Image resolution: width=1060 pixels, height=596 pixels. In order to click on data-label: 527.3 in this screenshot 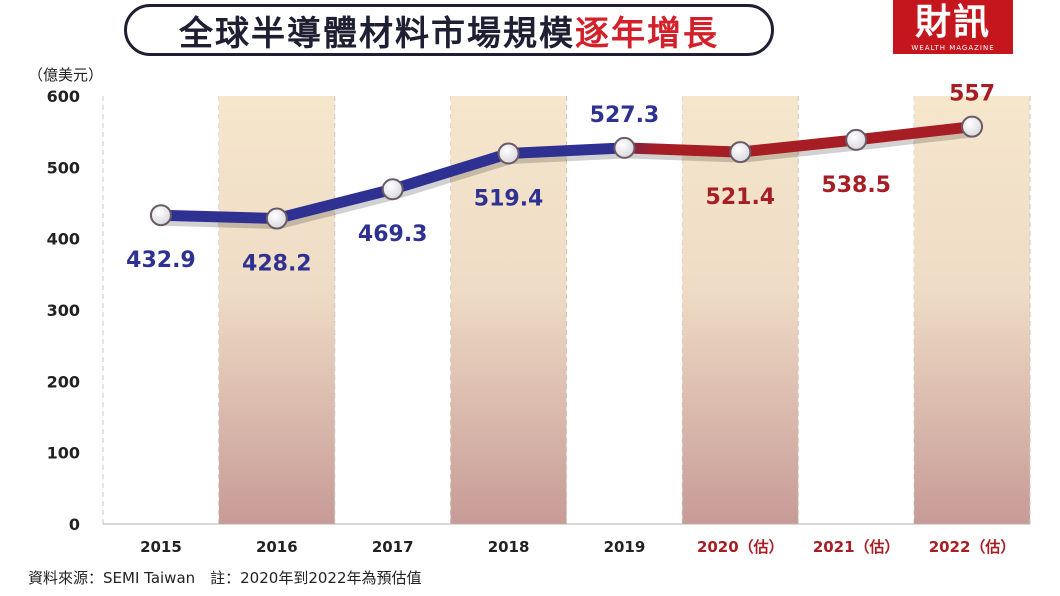, I will do `click(625, 115)`.